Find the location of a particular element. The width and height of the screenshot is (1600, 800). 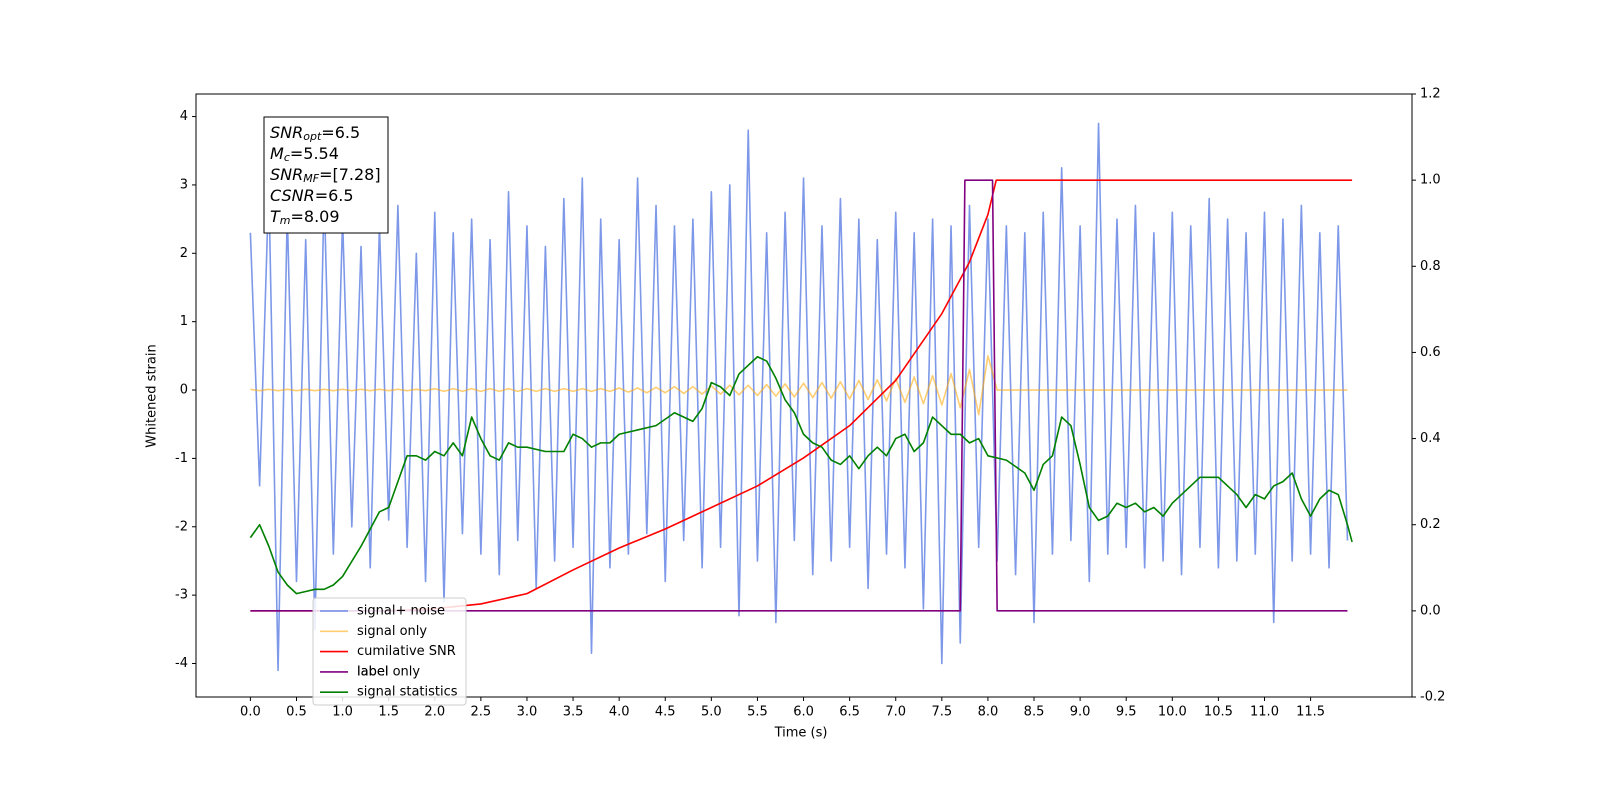

annotation-line: CSNR=6.5 is located at coordinates (312, 195).